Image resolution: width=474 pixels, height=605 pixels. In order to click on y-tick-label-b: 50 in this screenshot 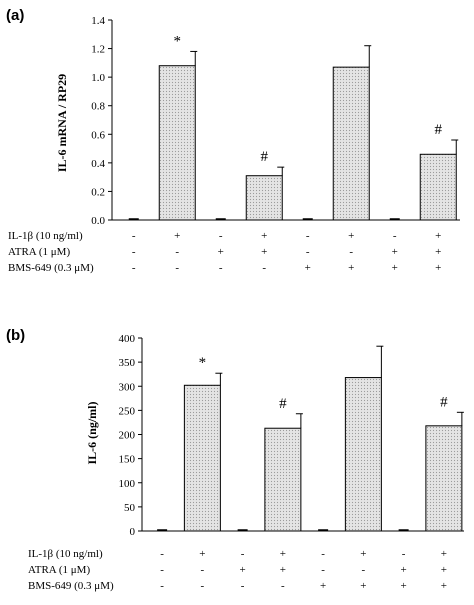, I will do `click(130, 508)`.